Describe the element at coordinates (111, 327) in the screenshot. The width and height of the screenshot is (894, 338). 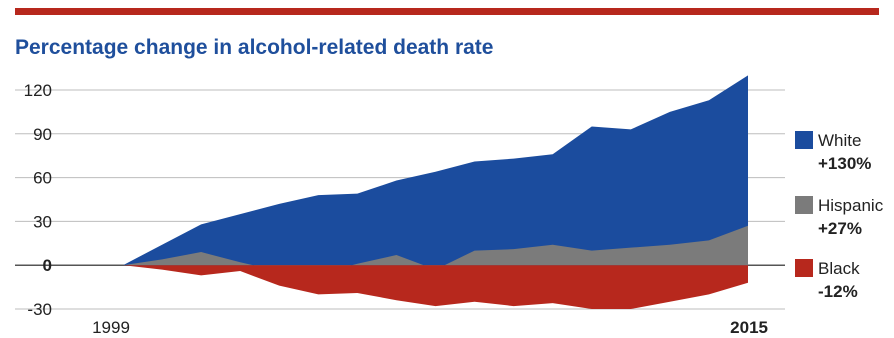
I see `x-tick-label: 1999` at that location.